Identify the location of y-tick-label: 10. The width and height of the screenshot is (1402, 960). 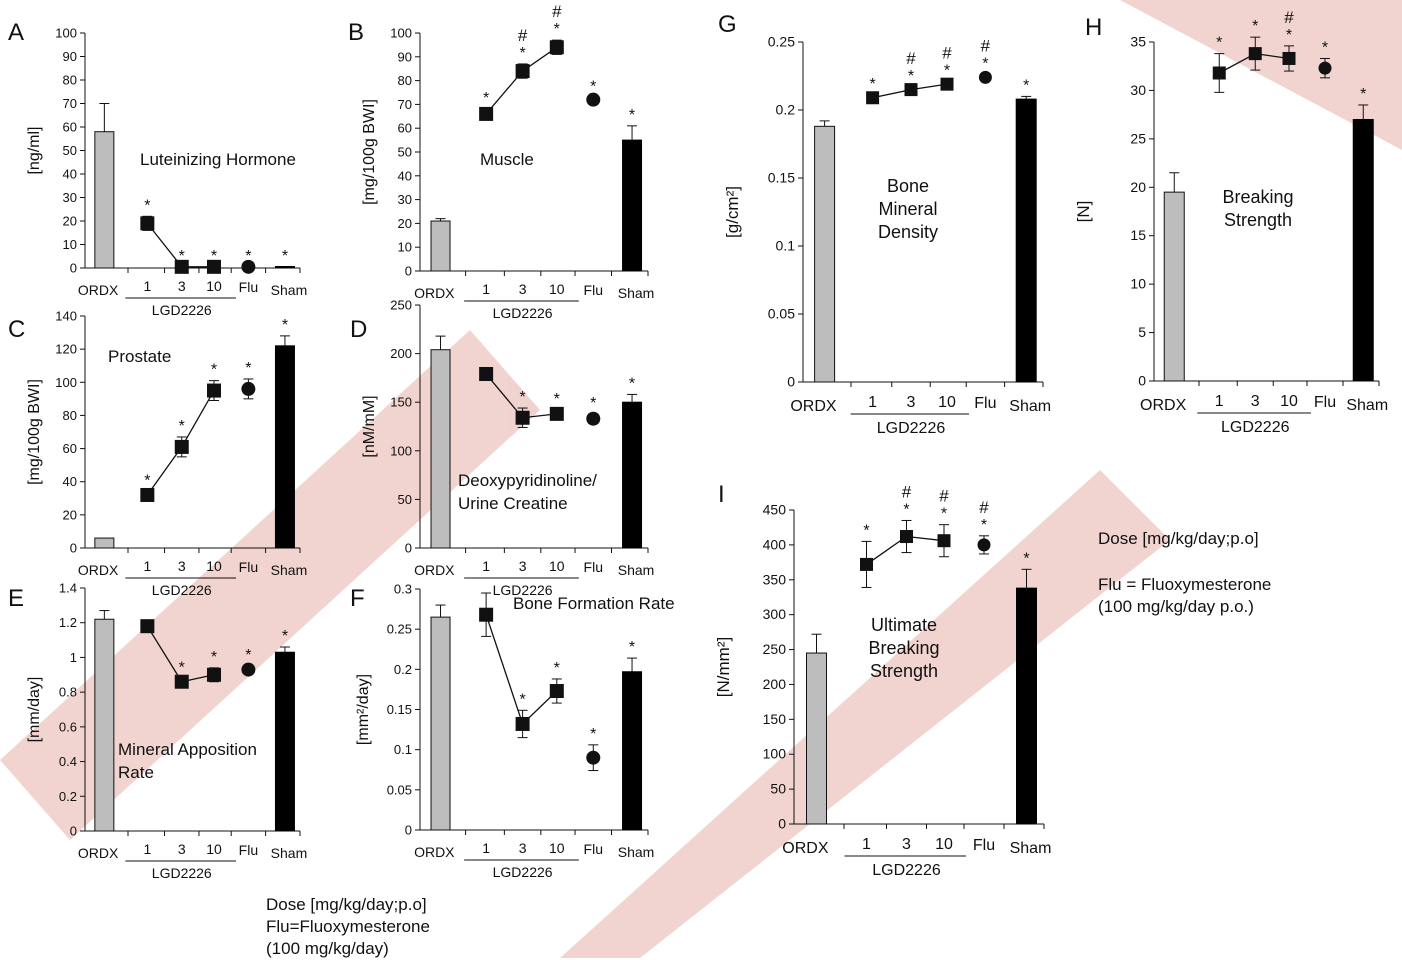
(1138, 284).